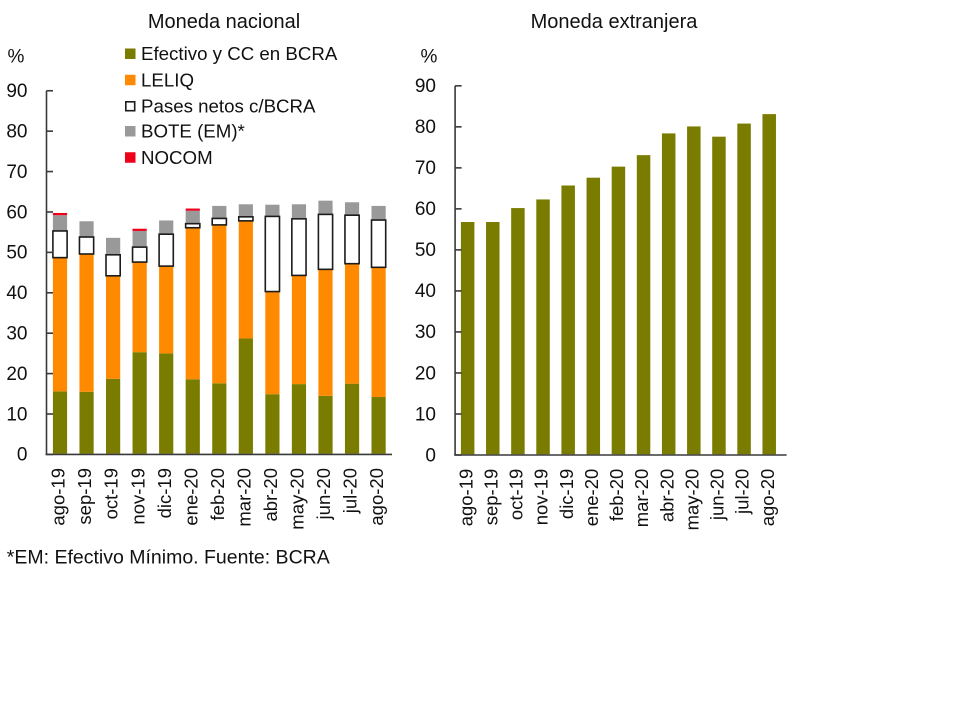 The image size is (960, 720). What do you see at coordinates (239, 53) in the screenshot?
I see `svg-text: Efectivo y CC en BCRA` at bounding box center [239, 53].